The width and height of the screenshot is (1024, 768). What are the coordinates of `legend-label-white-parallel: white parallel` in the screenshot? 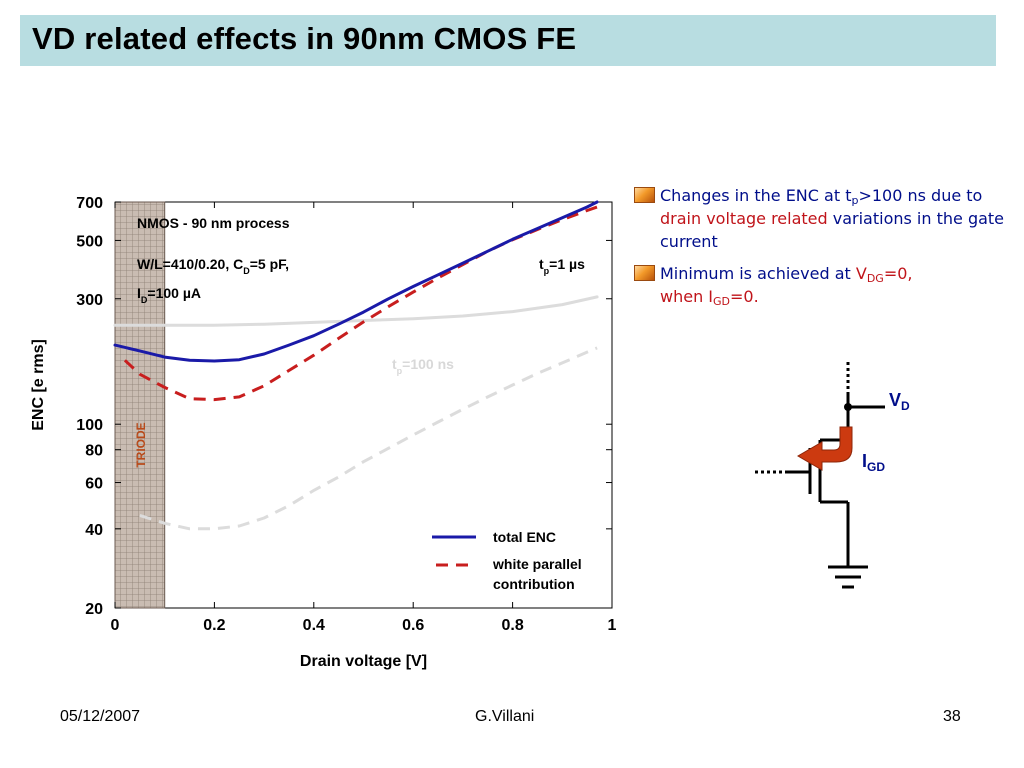 It's located at (537, 564).